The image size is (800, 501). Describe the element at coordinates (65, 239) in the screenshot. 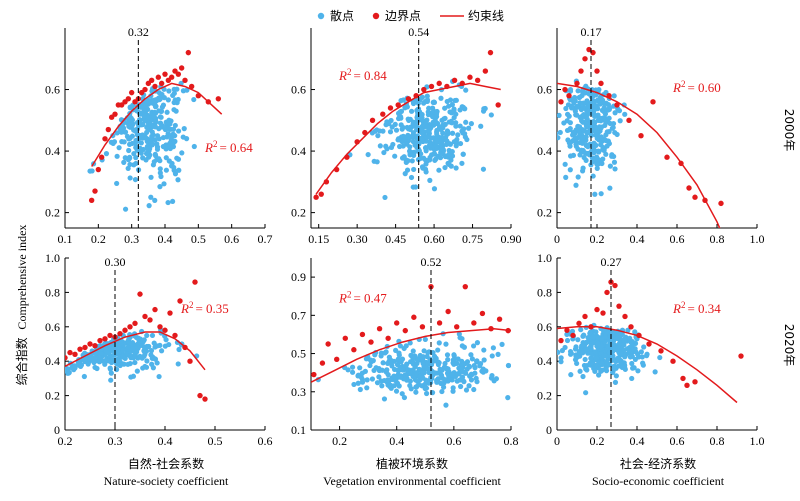

I see `x-tick-label: 0.1` at that location.